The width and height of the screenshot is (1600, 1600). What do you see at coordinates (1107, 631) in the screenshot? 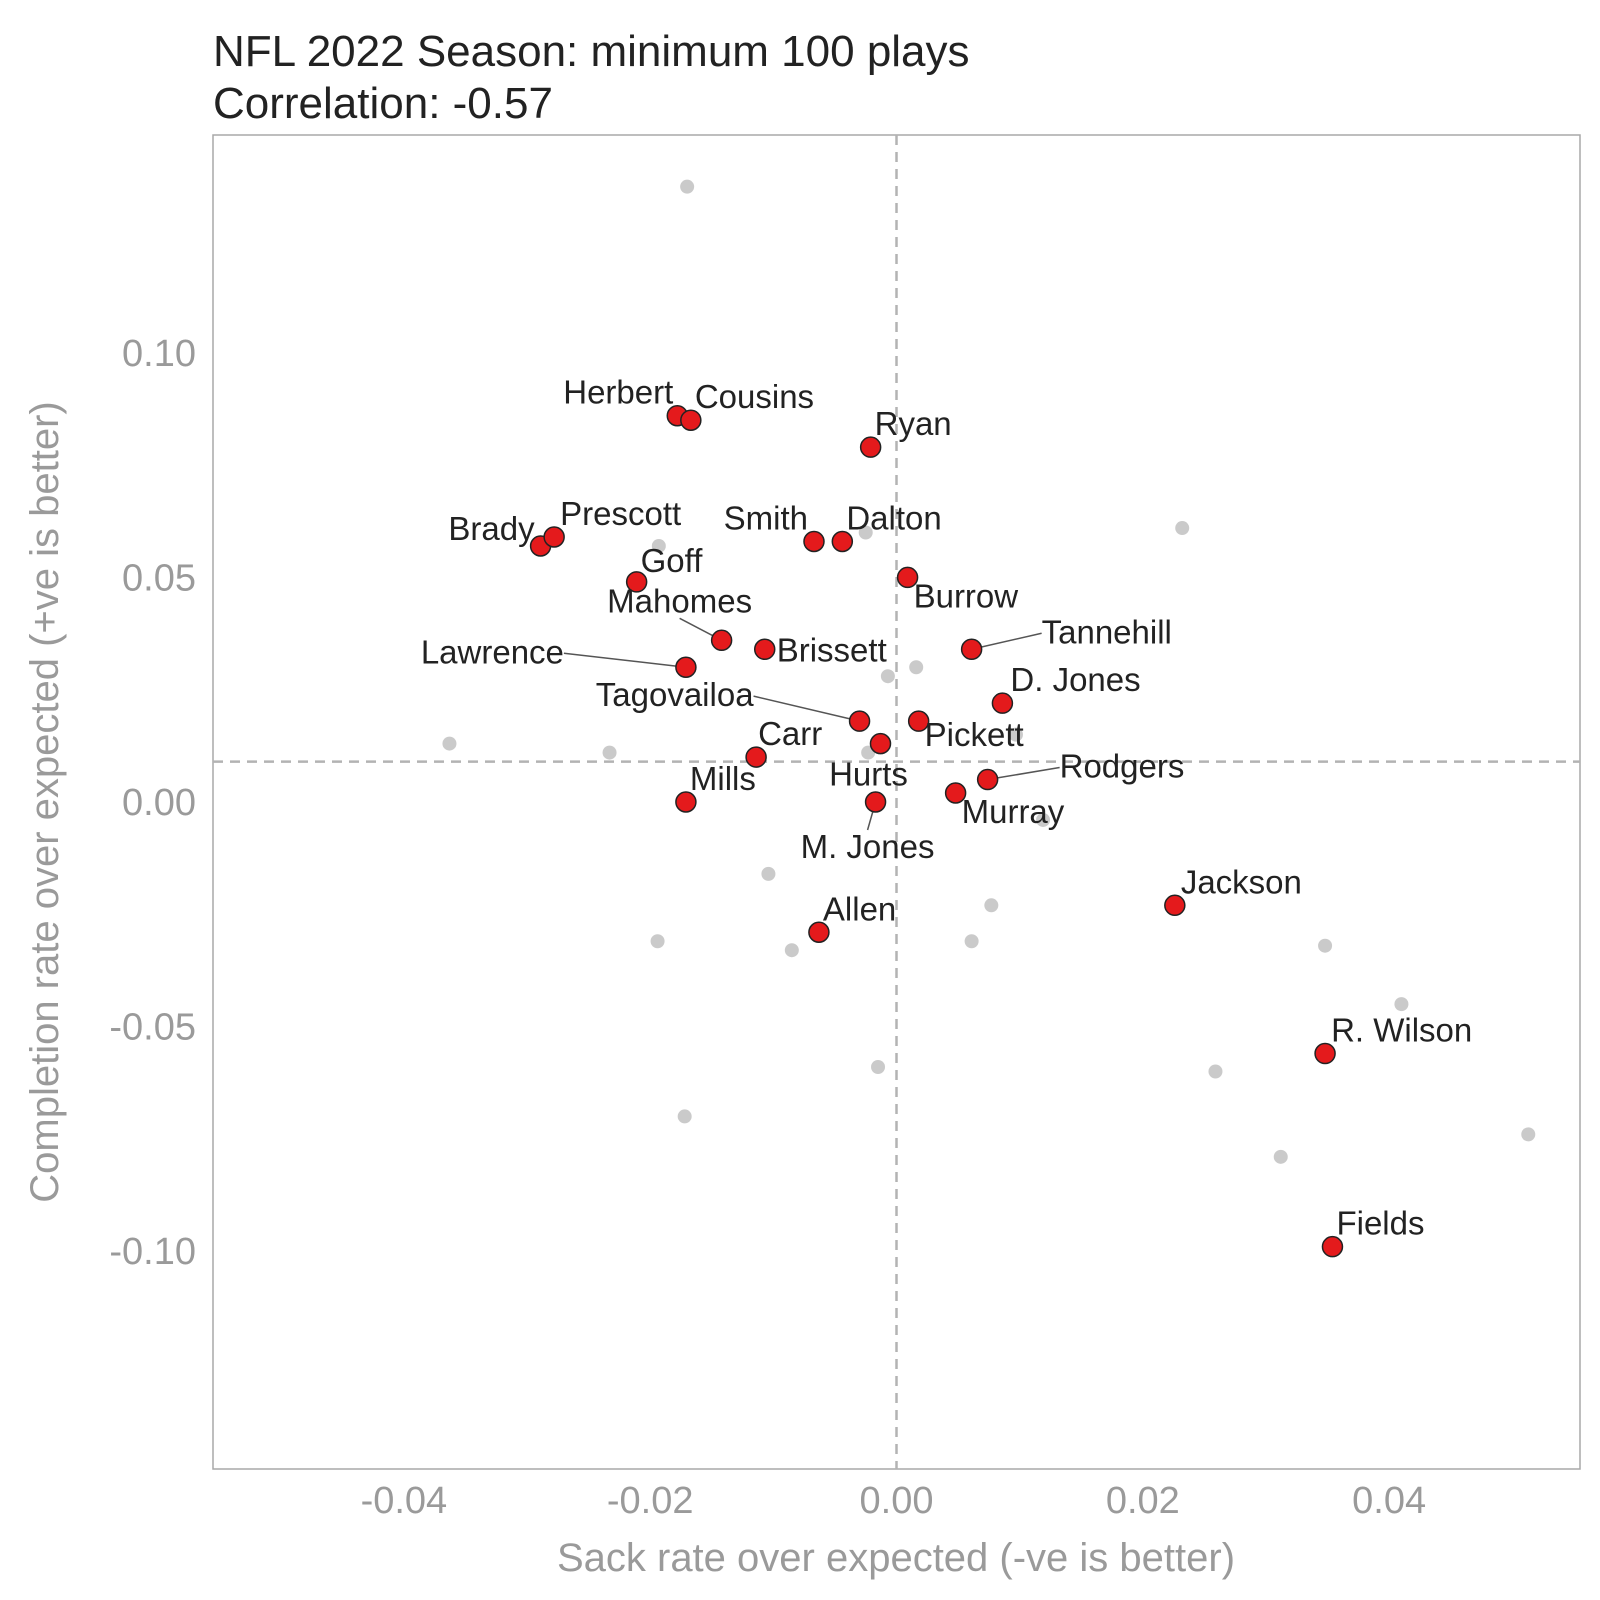
I see `point-label: Tannehill` at bounding box center [1107, 631].